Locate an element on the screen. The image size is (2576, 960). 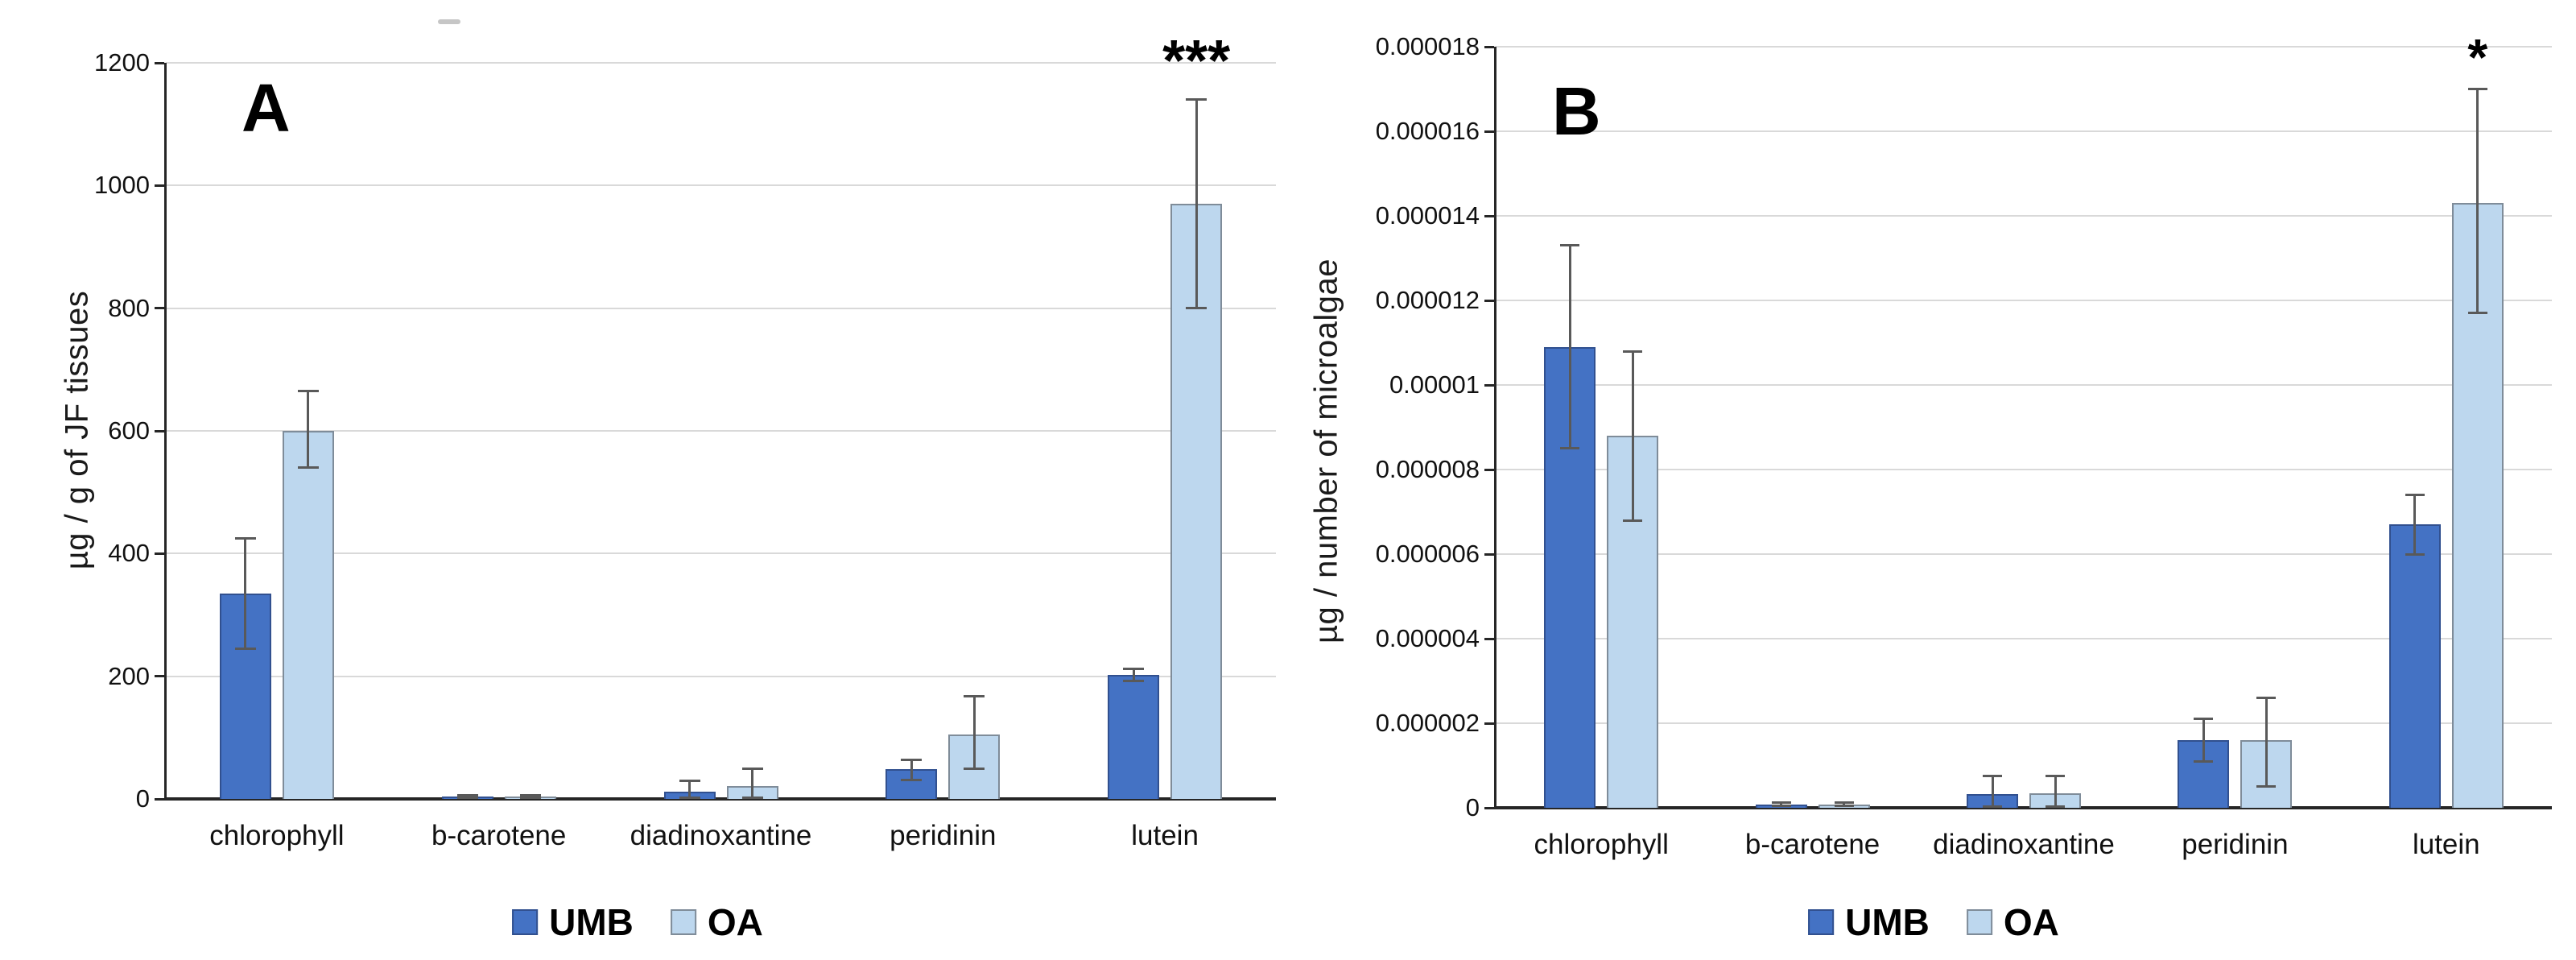
y-tick-label: 400 is located at coordinates (129, 553).